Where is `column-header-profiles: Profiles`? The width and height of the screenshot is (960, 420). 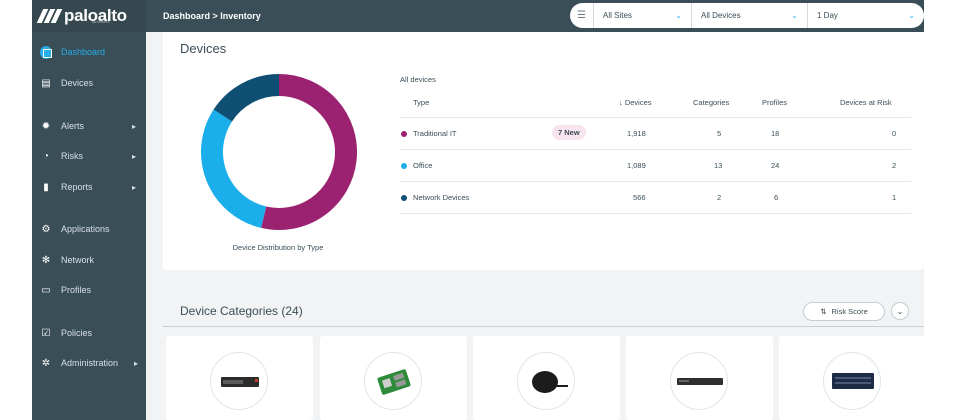 column-header-profiles: Profiles is located at coordinates (775, 102).